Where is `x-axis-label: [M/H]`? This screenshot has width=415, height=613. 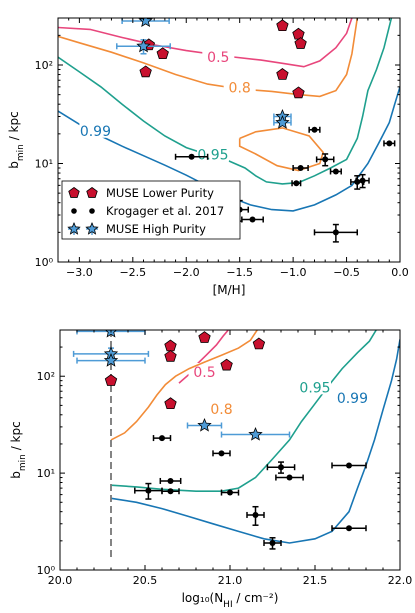
x-axis-label: [M/H] is located at coordinates (229, 290).